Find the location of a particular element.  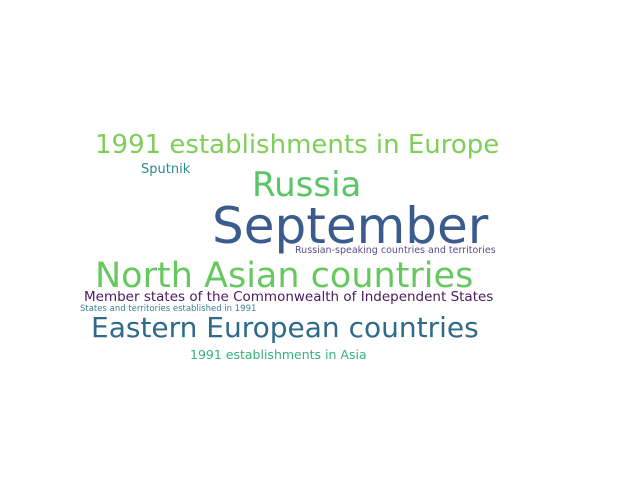

word-north-asian-countries: North Asian countries is located at coordinates (284, 276).